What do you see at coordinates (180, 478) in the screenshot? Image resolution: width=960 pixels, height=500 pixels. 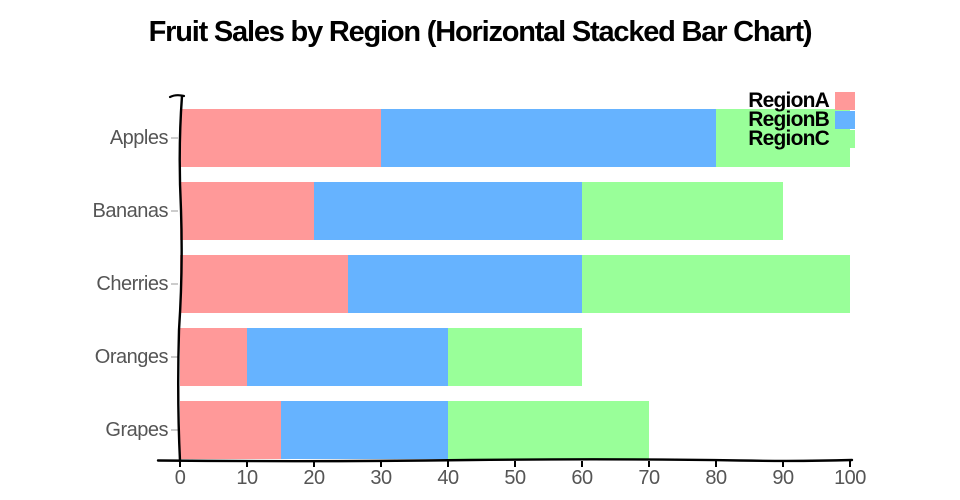 I see `x-tick-label-0: 0` at bounding box center [180, 478].